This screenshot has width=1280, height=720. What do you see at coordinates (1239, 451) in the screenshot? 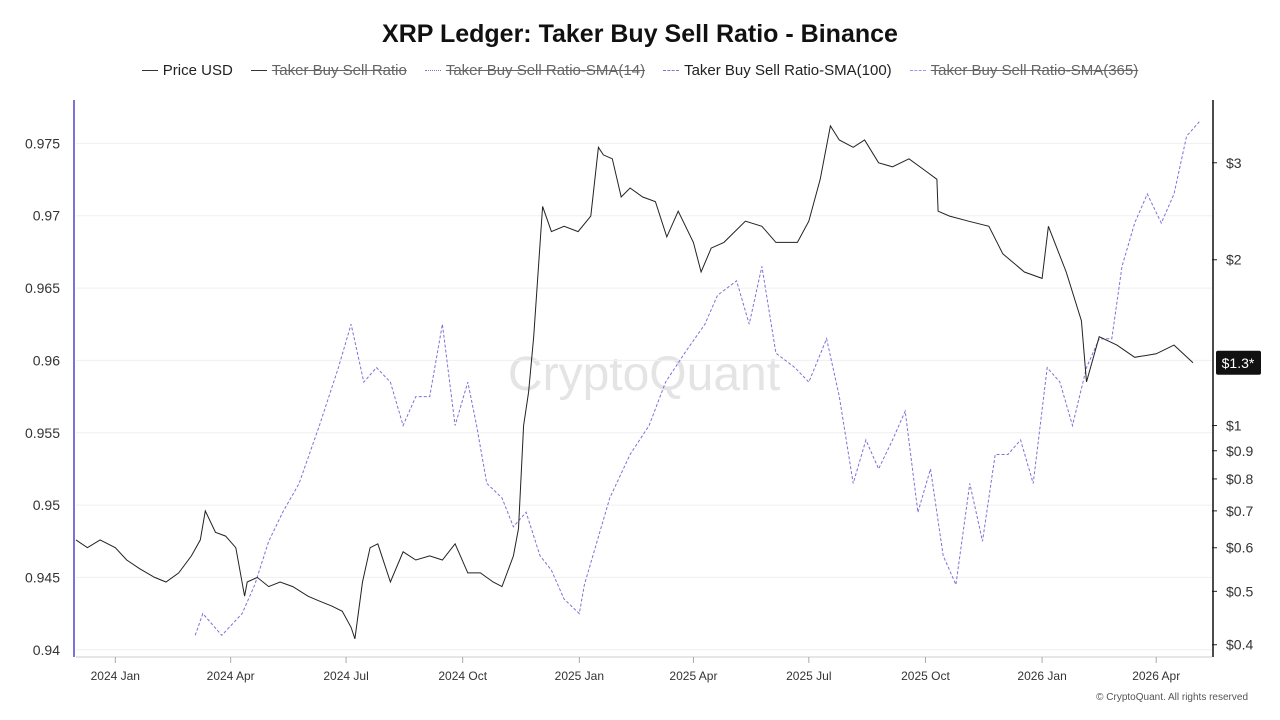
I see `y-right-tick-label: $0.9` at bounding box center [1239, 451].